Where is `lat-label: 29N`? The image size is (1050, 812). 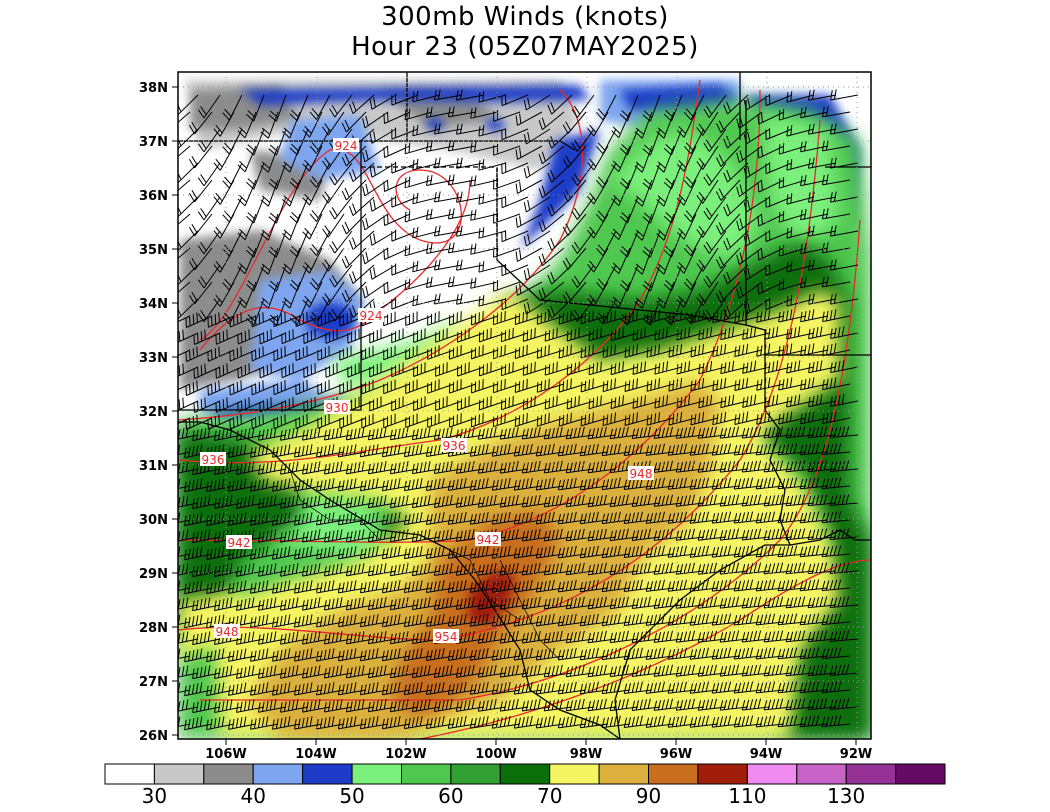
lat-label: 29N is located at coordinates (153, 574).